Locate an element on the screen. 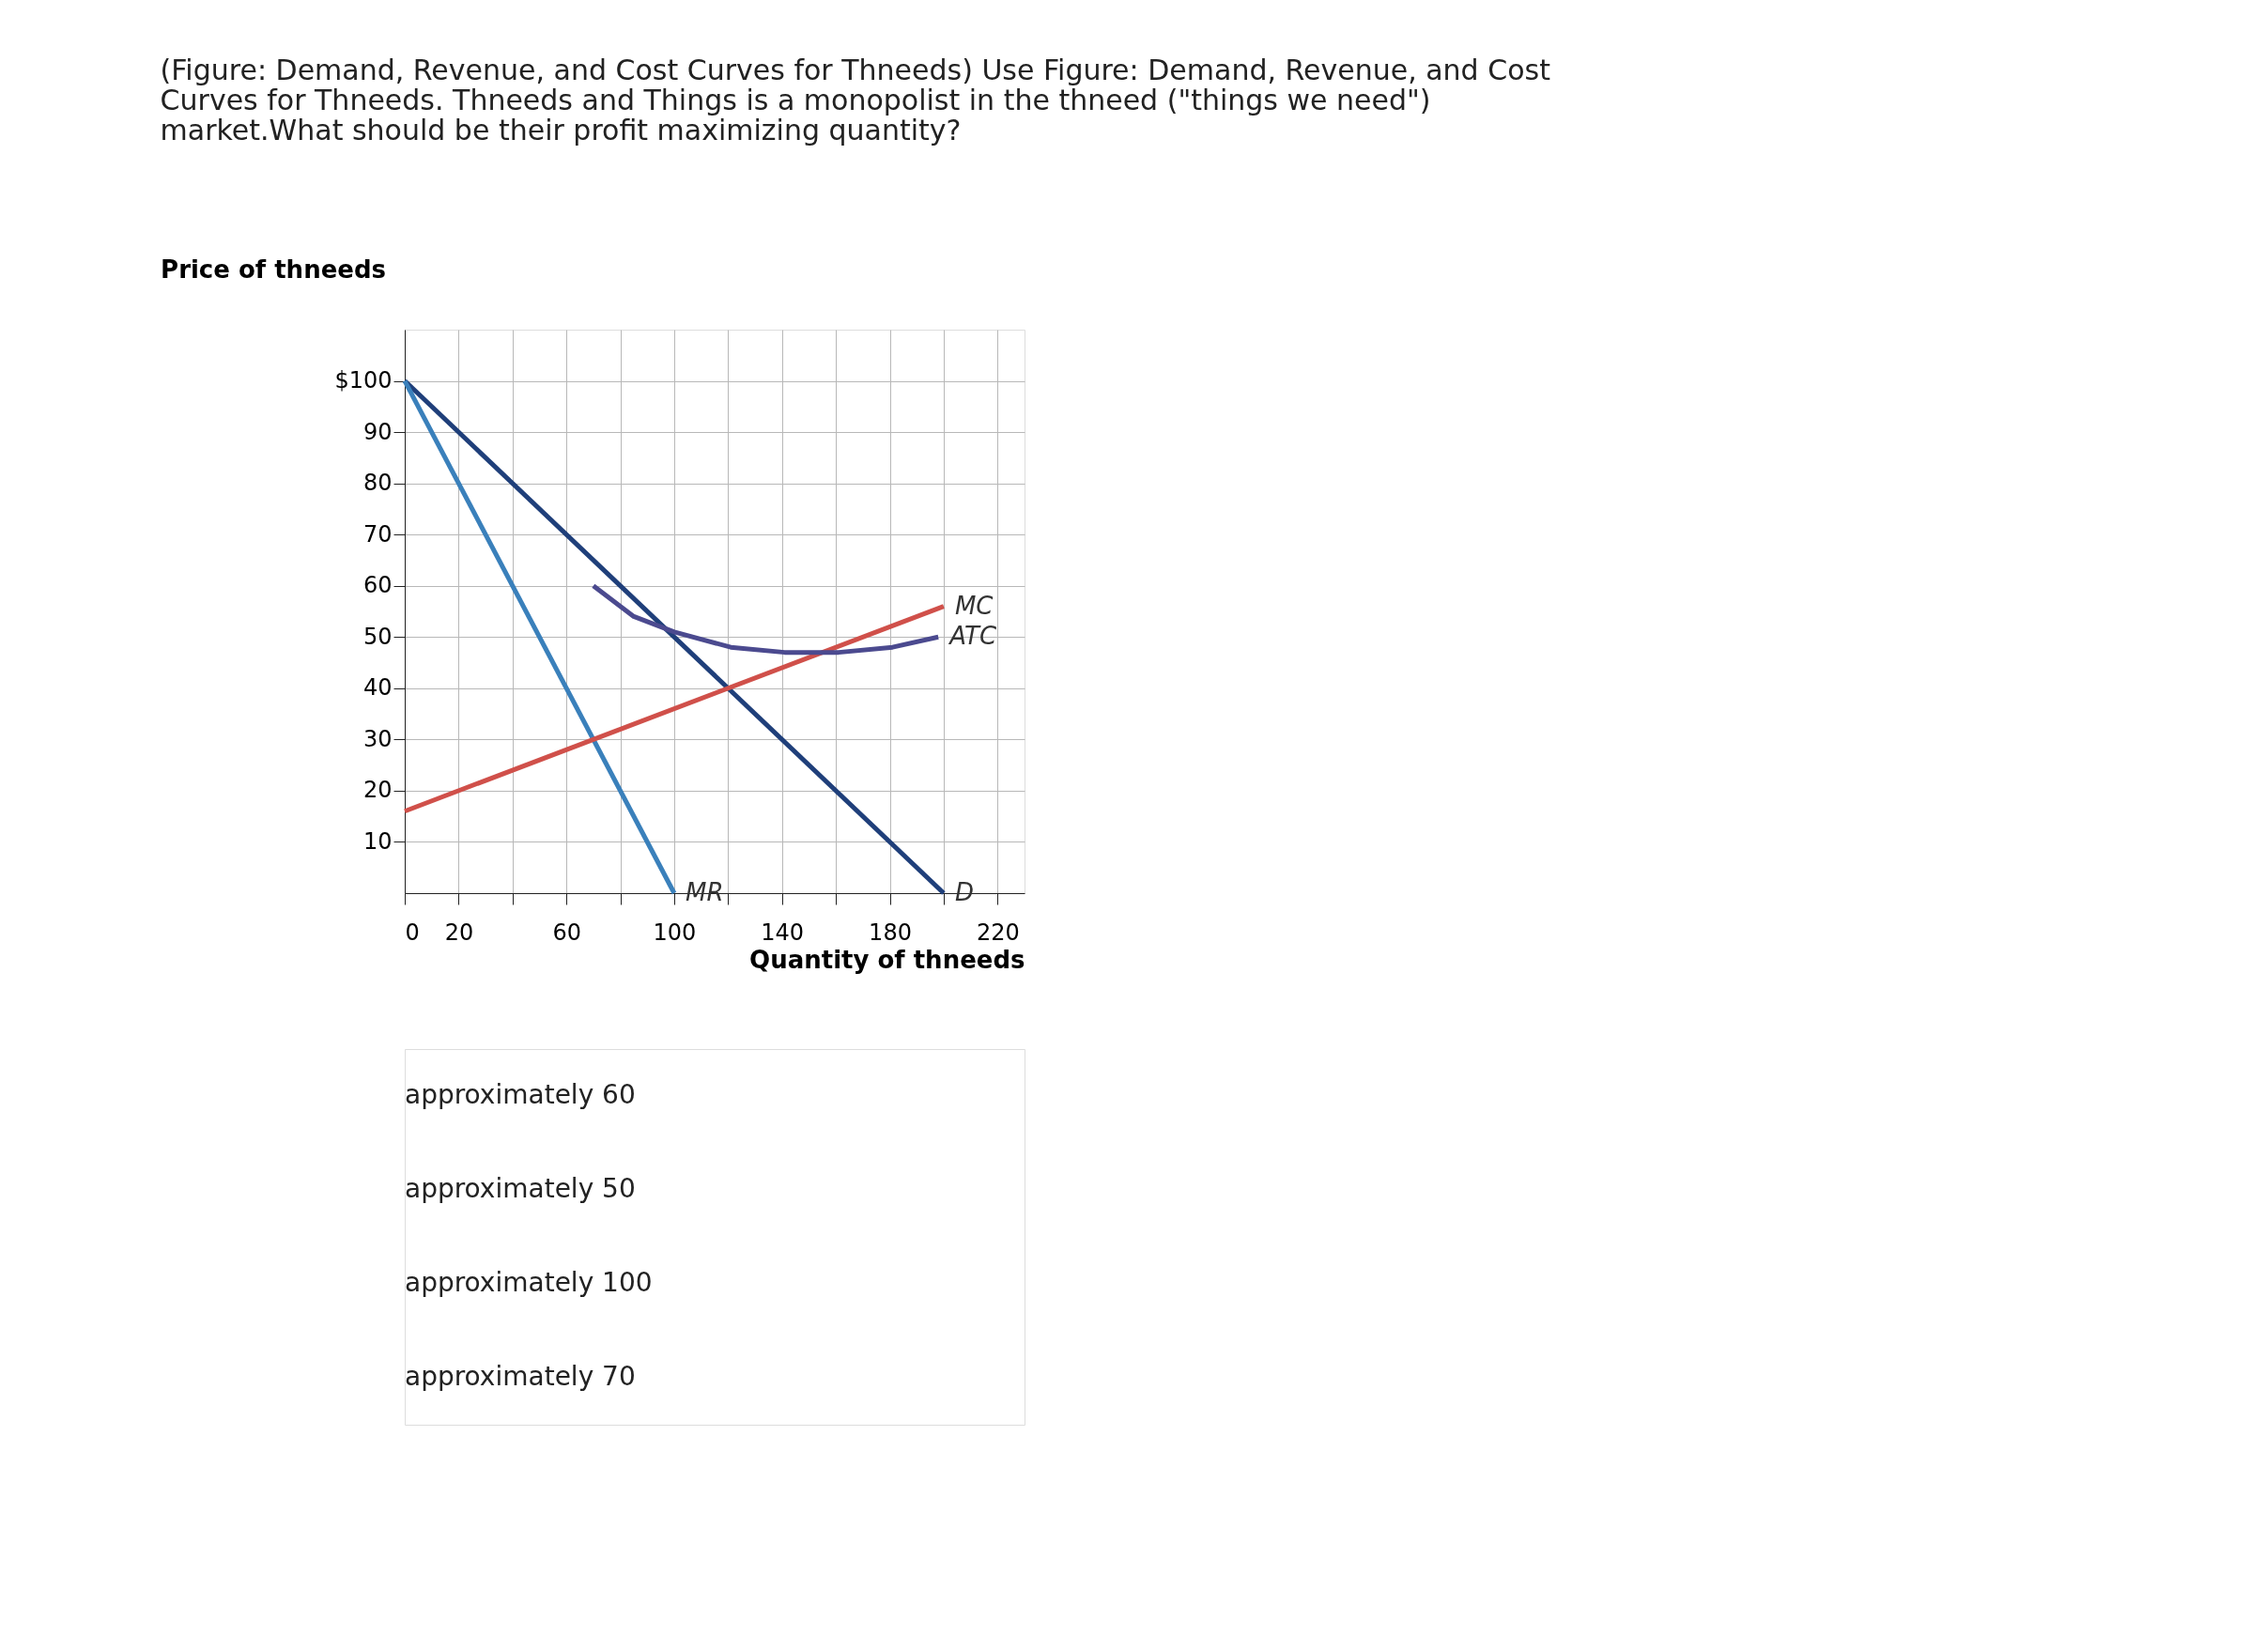 Image resolution: width=2250 pixels, height=1652 pixels. y-tick-label: 40 is located at coordinates (378, 688).